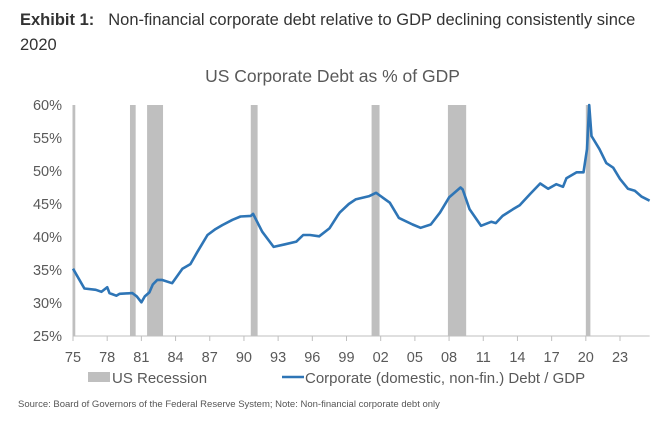 The height and width of the screenshot is (421, 665). Describe the element at coordinates (244, 358) in the screenshot. I see `x-tick-label: 90` at that location.